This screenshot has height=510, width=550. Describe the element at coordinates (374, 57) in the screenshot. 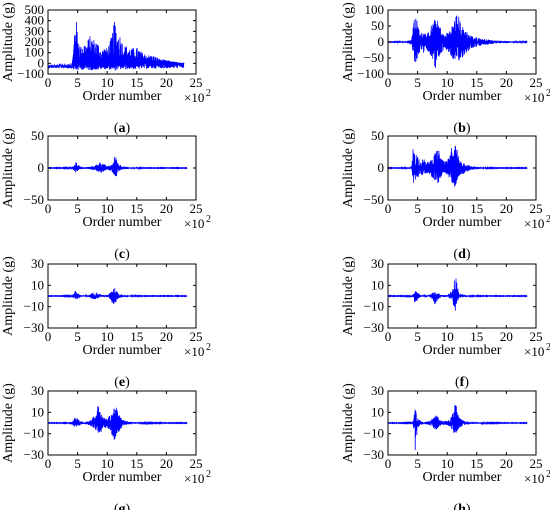

I see `y-tick-label: −50` at that location.